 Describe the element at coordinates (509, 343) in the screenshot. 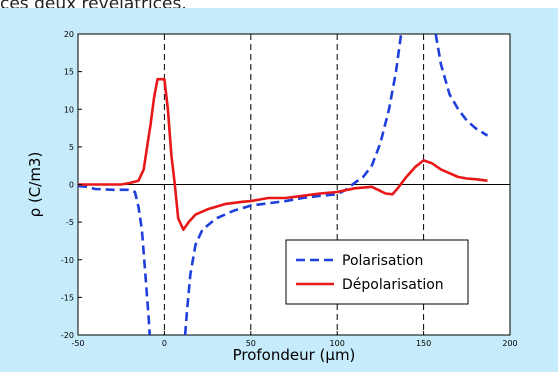

I see `x-tick-label: 200` at that location.